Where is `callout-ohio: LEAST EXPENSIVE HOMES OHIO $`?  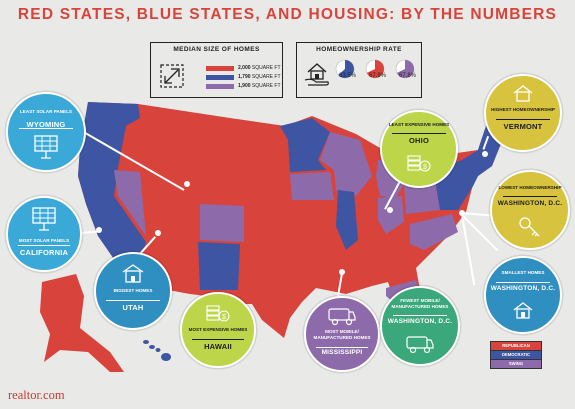 callout-ohio: LEAST EXPENSIVE HOMES OHIO $ is located at coordinates (419, 149).